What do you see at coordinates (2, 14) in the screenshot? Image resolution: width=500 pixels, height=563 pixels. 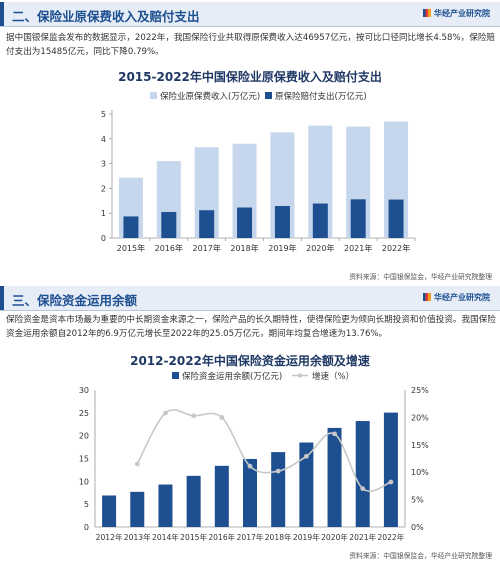 I see `section1-accent-bar` at bounding box center [2, 14].